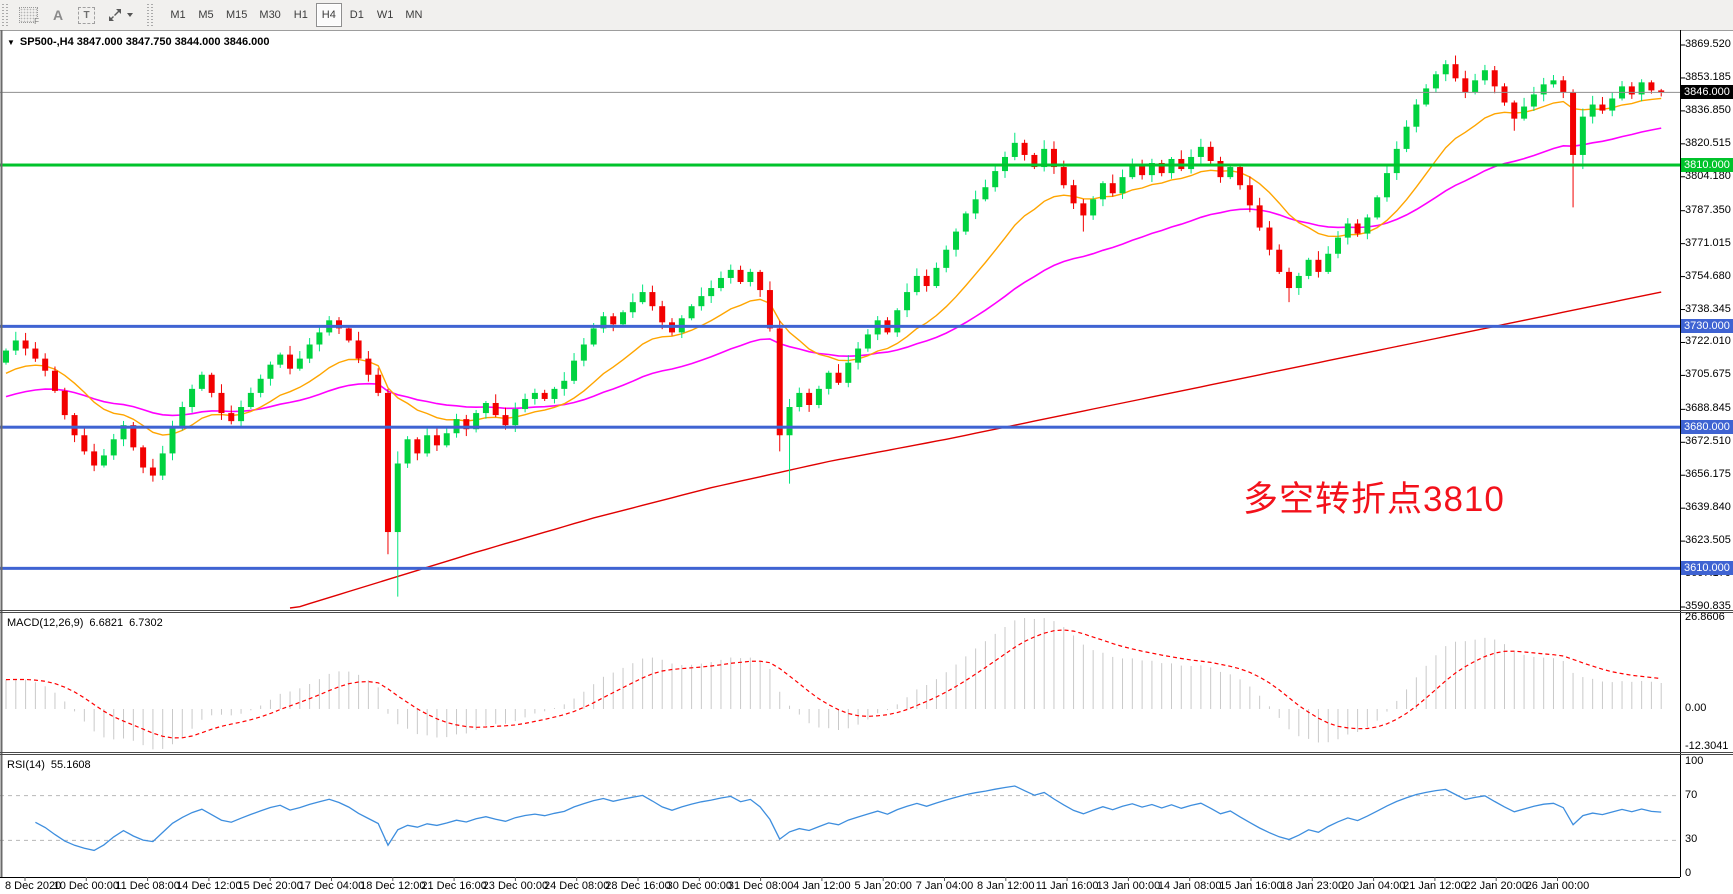 The width and height of the screenshot is (1733, 894). Describe the element at coordinates (1708, 341) in the screenshot. I see `price-tick-label: 3722.010` at that location.